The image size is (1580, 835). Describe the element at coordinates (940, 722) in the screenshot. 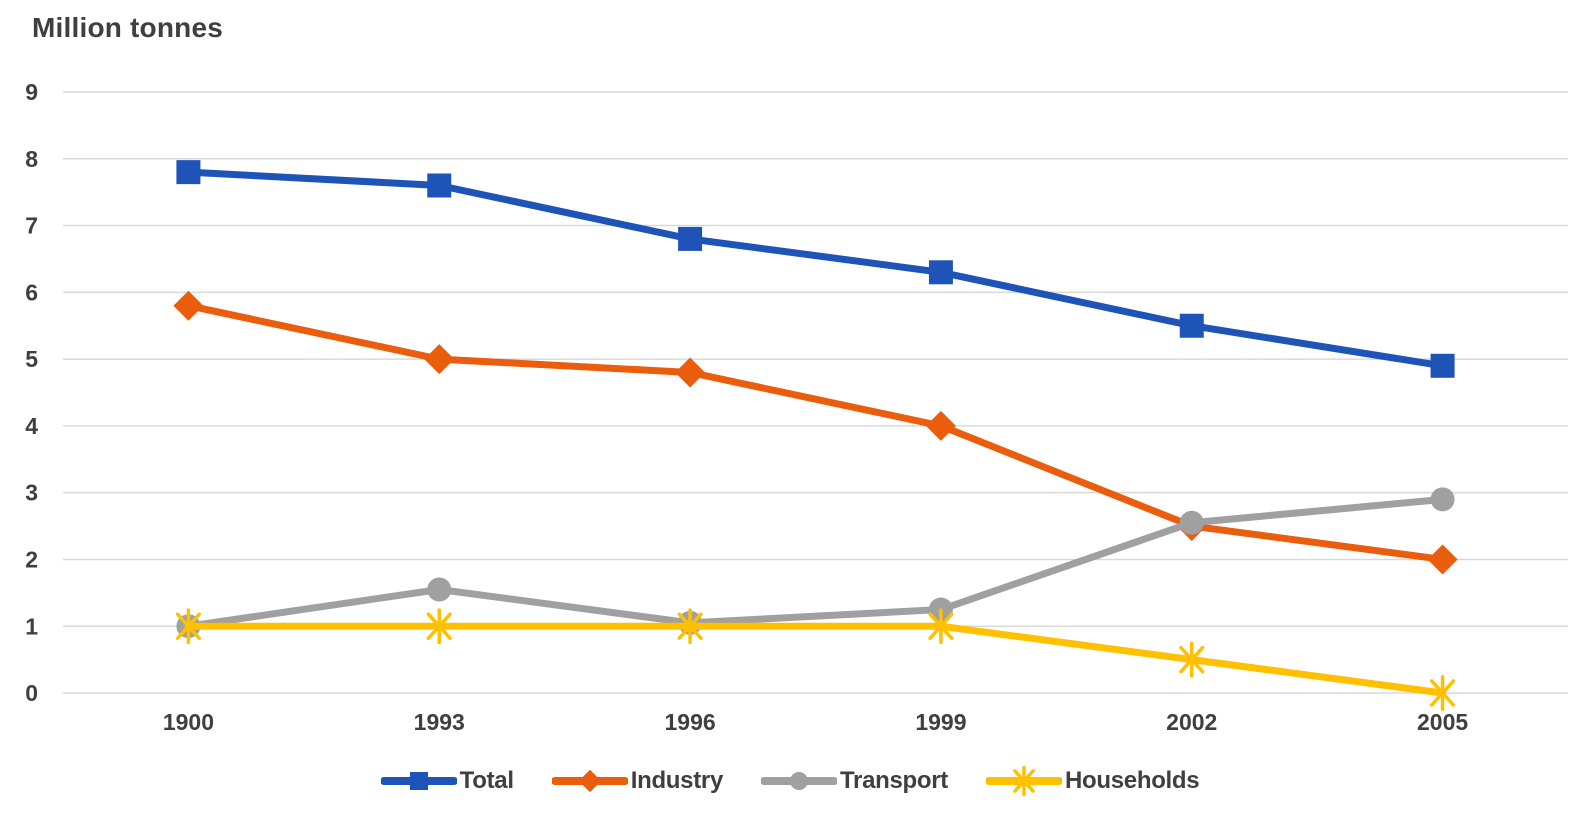

I see `x-axis-tick-label: 1999` at that location.